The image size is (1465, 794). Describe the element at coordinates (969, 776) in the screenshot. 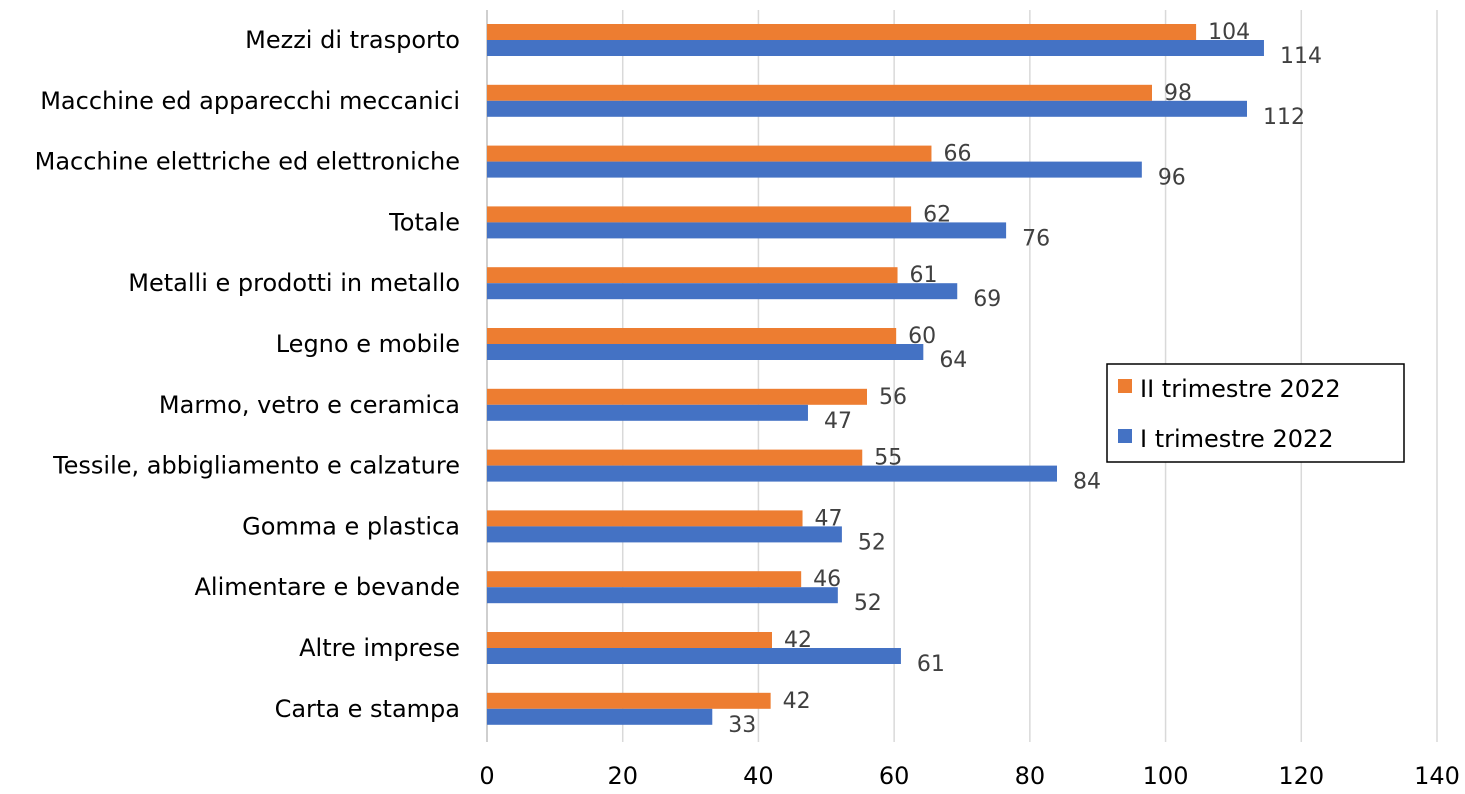

I see `x-axis-tick-labels: 0 20 40 60 80 100 120 140` at that location.